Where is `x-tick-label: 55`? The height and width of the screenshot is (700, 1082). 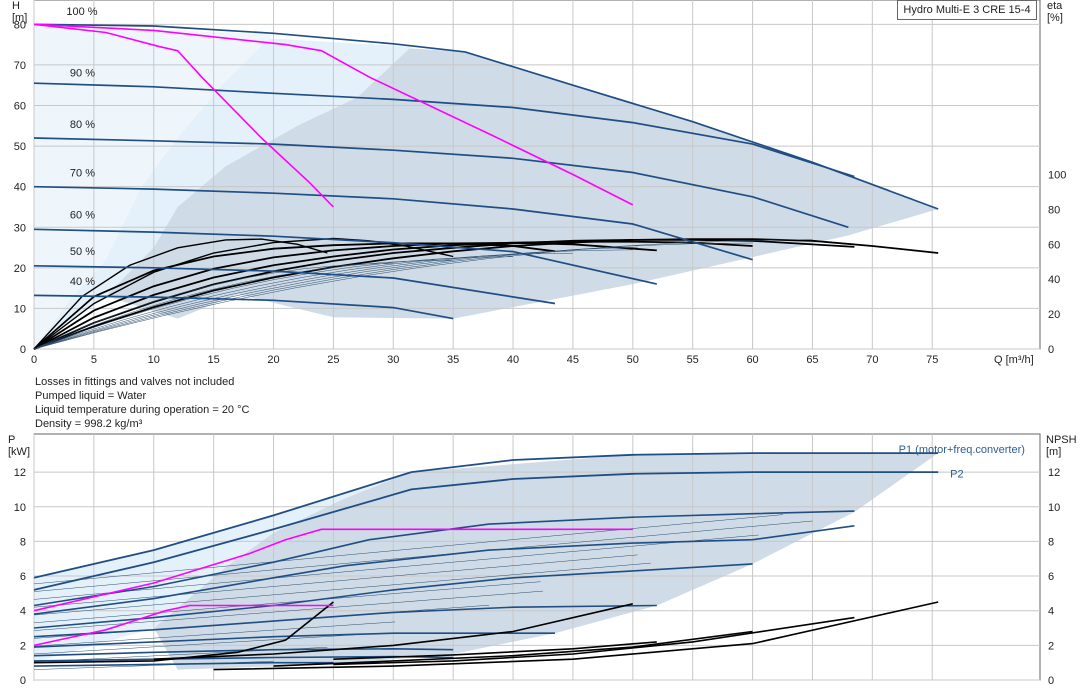
x-tick-label: 55 is located at coordinates (693, 360).